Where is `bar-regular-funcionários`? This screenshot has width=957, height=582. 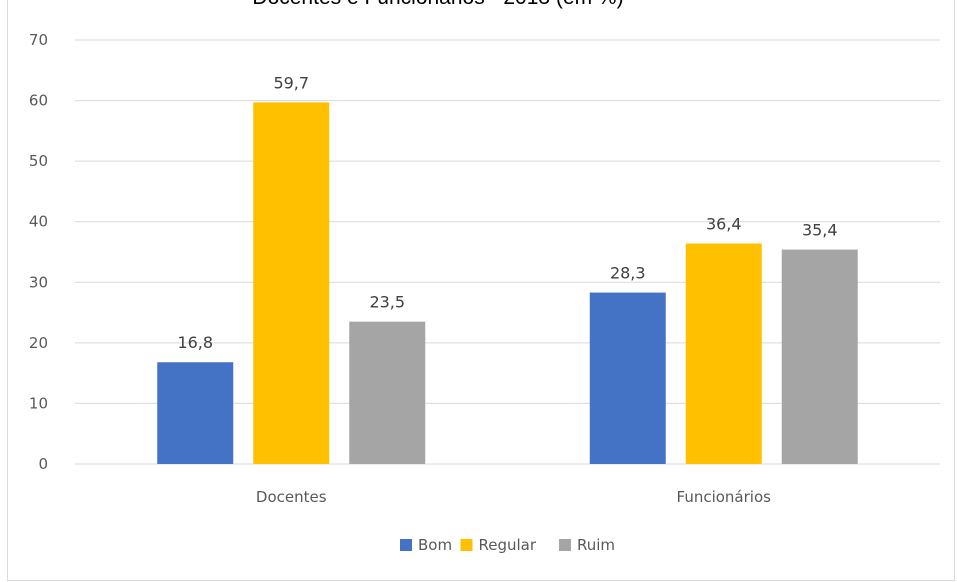
bar-regular-funcionários is located at coordinates (723, 353).